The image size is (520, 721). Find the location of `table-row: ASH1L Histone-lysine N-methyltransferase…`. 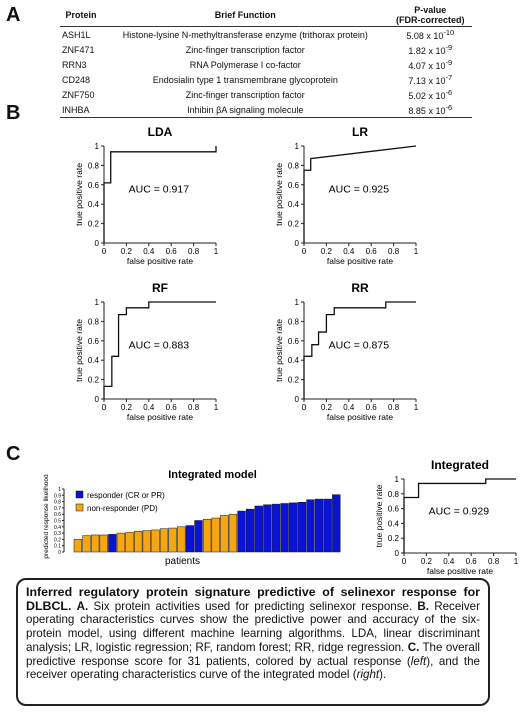

table-row: ASH1L Histone-lysine N-methyltransferase… is located at coordinates (266, 35).